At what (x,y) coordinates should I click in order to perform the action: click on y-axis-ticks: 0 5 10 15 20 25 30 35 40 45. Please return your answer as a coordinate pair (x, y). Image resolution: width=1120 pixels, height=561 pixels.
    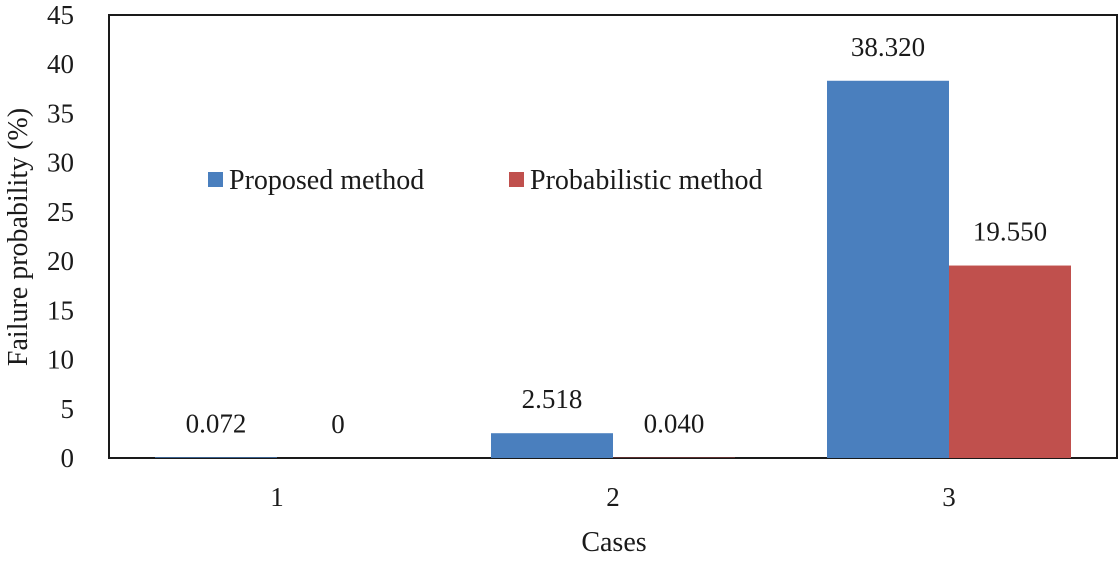
    Looking at the image, I should click on (60, 236).